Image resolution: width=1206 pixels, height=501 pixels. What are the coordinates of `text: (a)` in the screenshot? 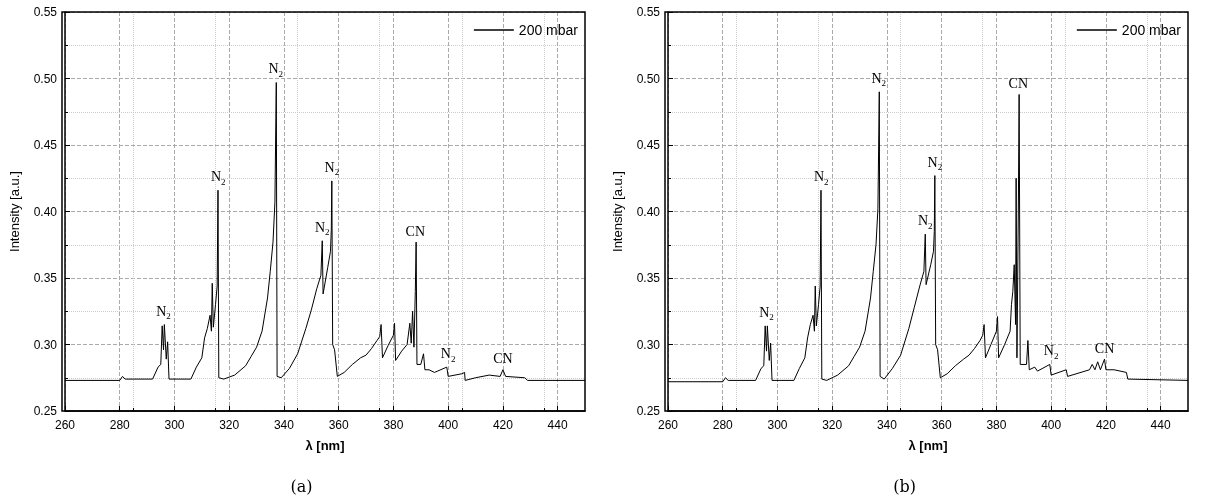 It's located at (301, 486).